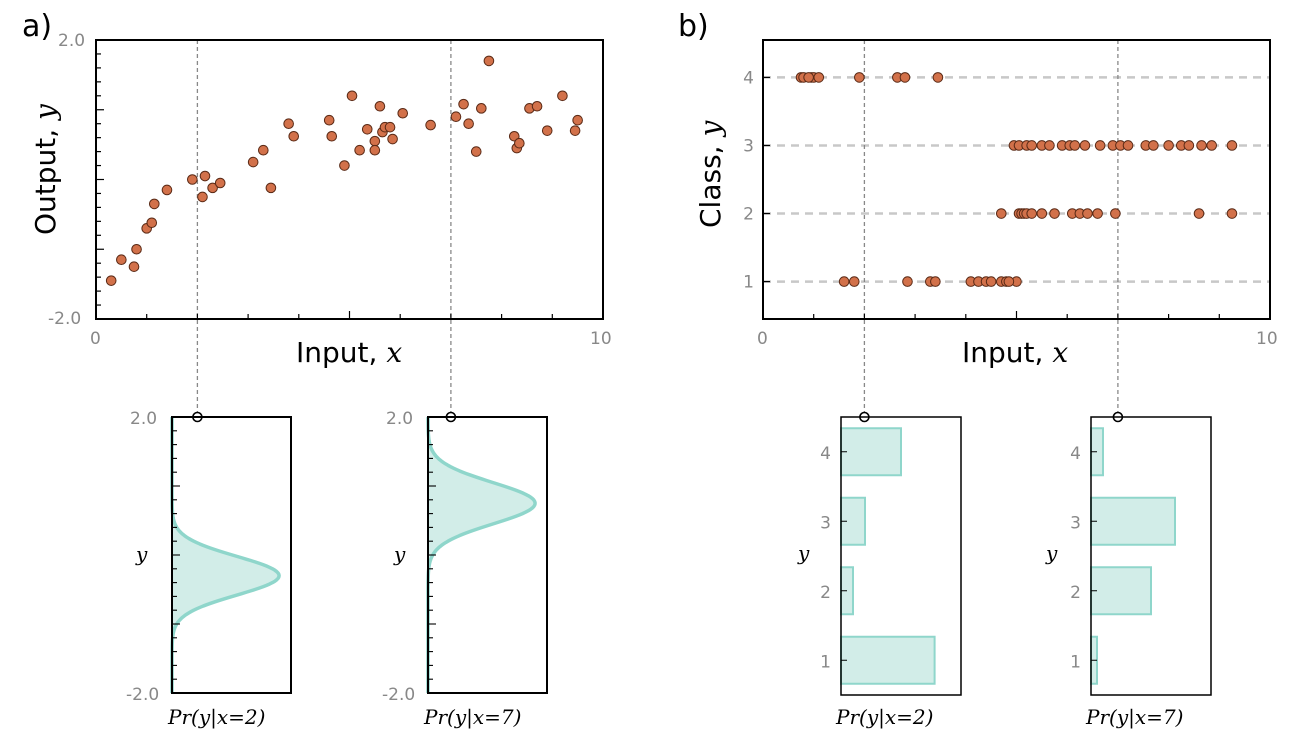  I want to click on panel-a-sub-left-frame, so click(231, 555).